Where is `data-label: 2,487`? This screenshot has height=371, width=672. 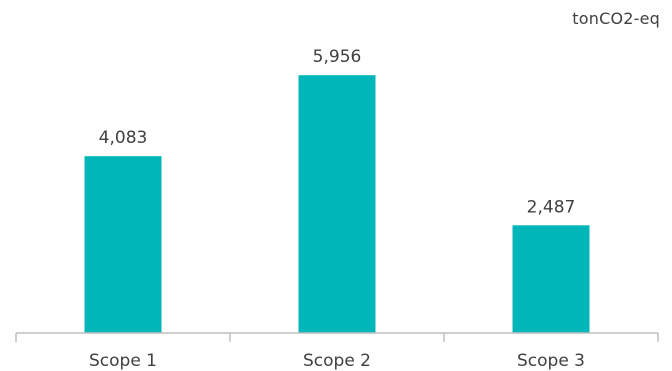 data-label: 2,487 is located at coordinates (551, 207).